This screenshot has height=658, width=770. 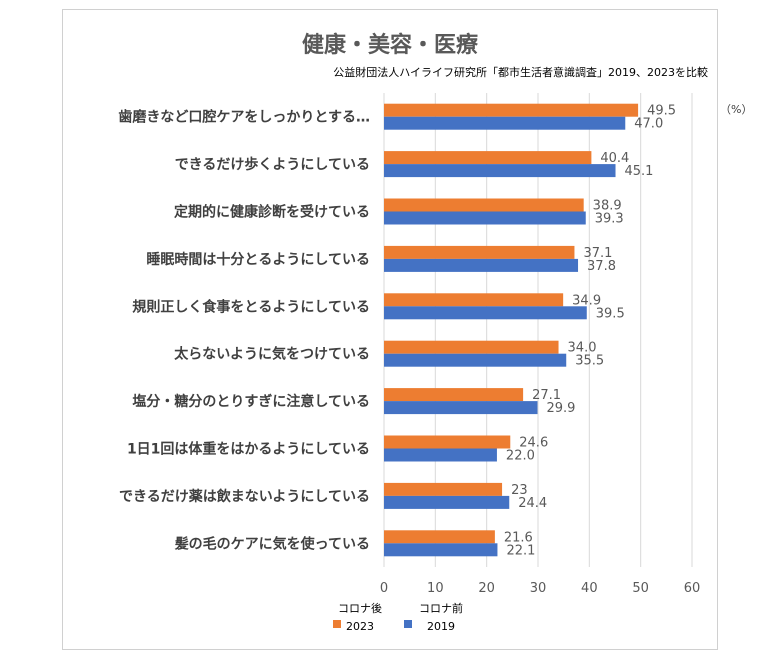 I want to click on category-label: 睡眠時間は十分とるようにしている, so click(x=258, y=259).